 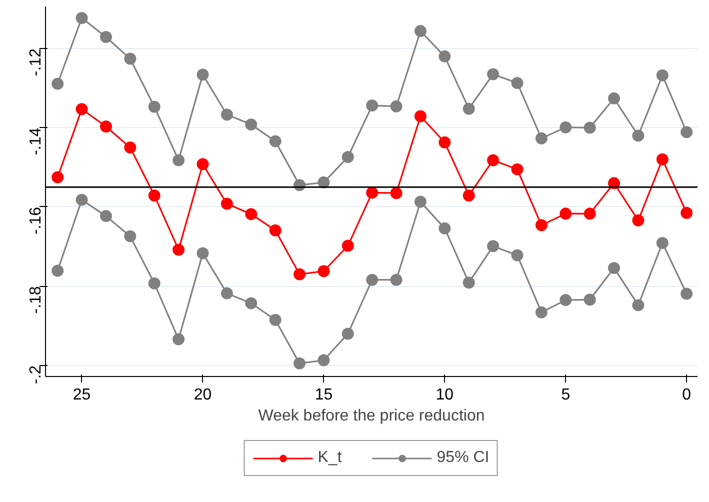 What do you see at coordinates (371, 416) in the screenshot?
I see `x-axis-title: Week before the price reduction` at bounding box center [371, 416].